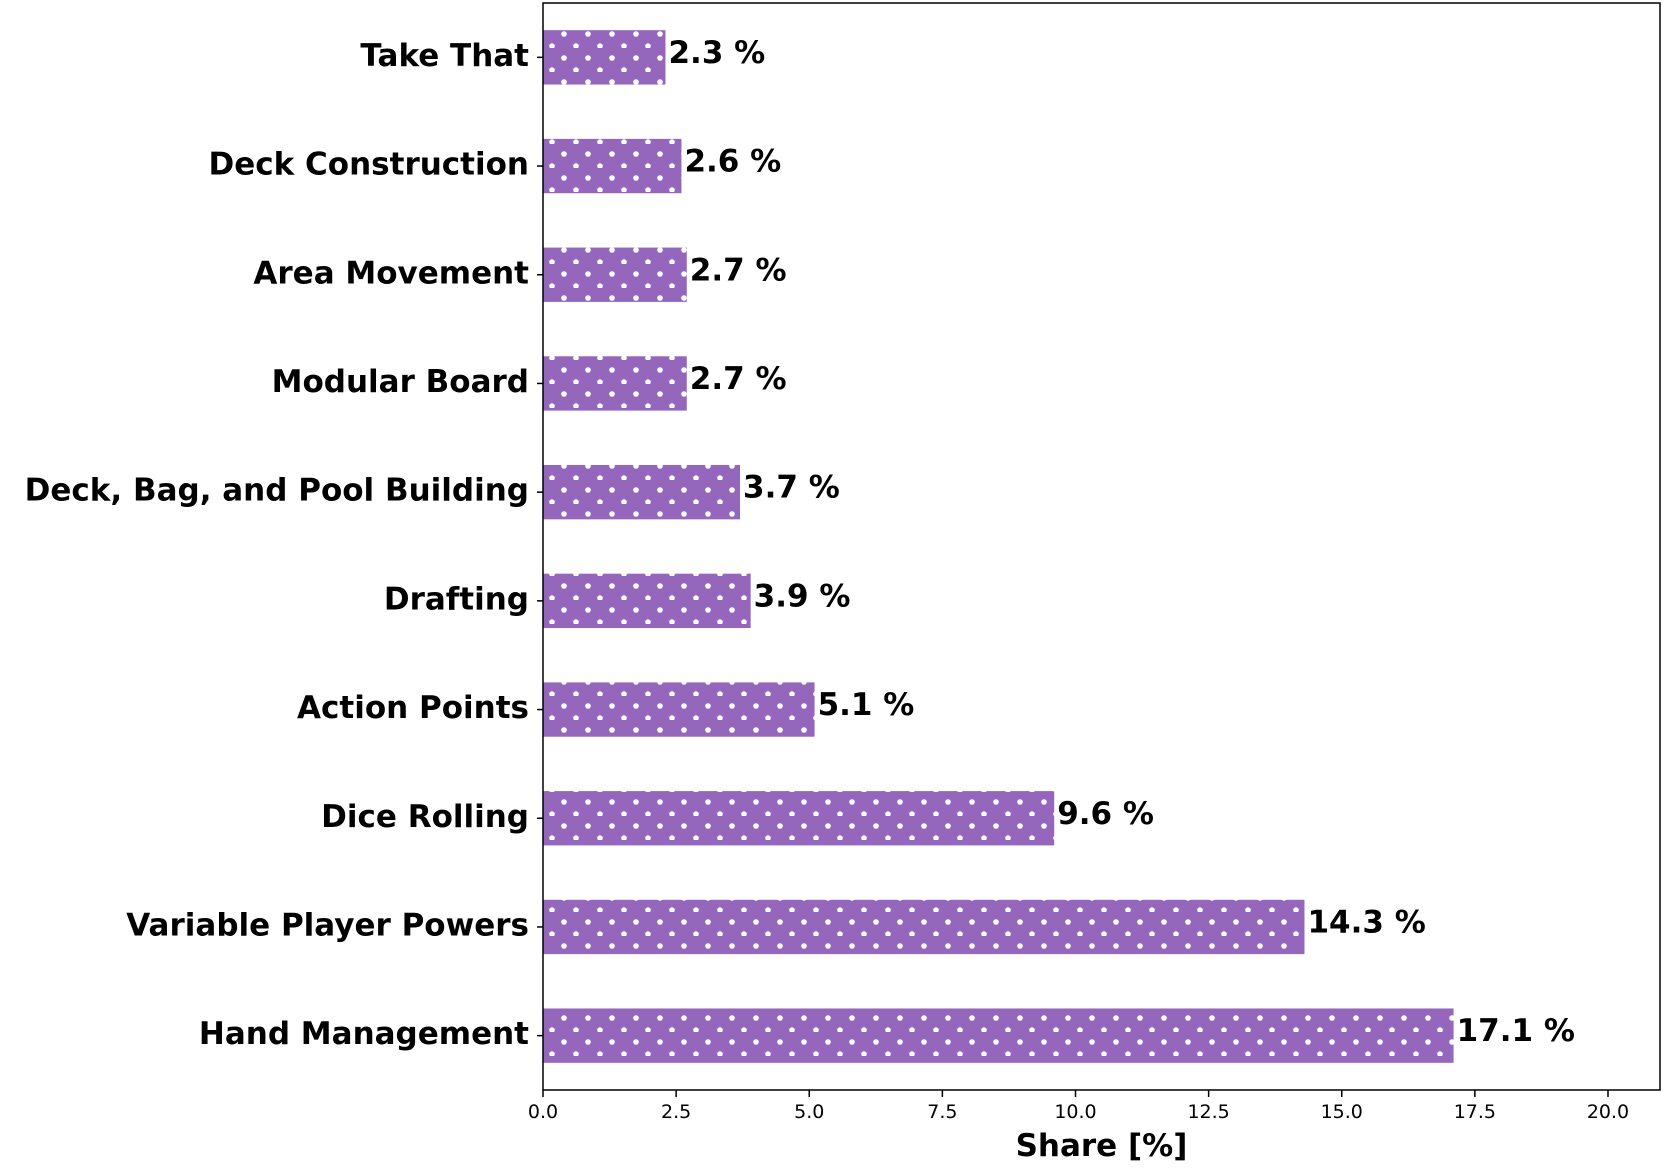 The height and width of the screenshot is (1176, 1664). What do you see at coordinates (369, 165) in the screenshot?
I see `category-label: Deck Construction` at bounding box center [369, 165].